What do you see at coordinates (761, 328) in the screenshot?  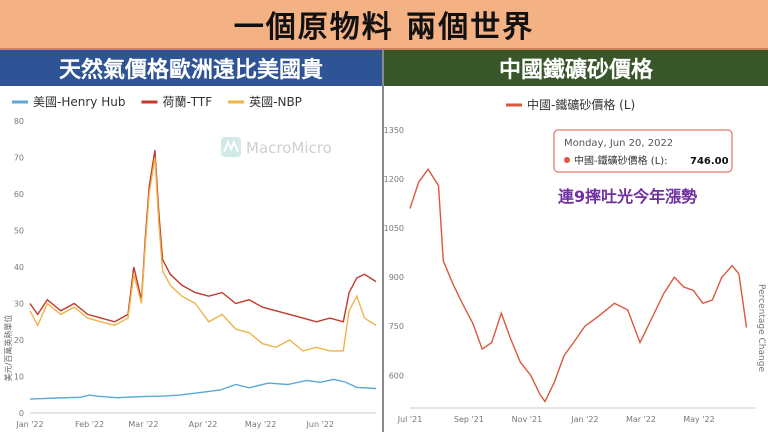 I see `right-axis-label: Percentage Change` at bounding box center [761, 328].